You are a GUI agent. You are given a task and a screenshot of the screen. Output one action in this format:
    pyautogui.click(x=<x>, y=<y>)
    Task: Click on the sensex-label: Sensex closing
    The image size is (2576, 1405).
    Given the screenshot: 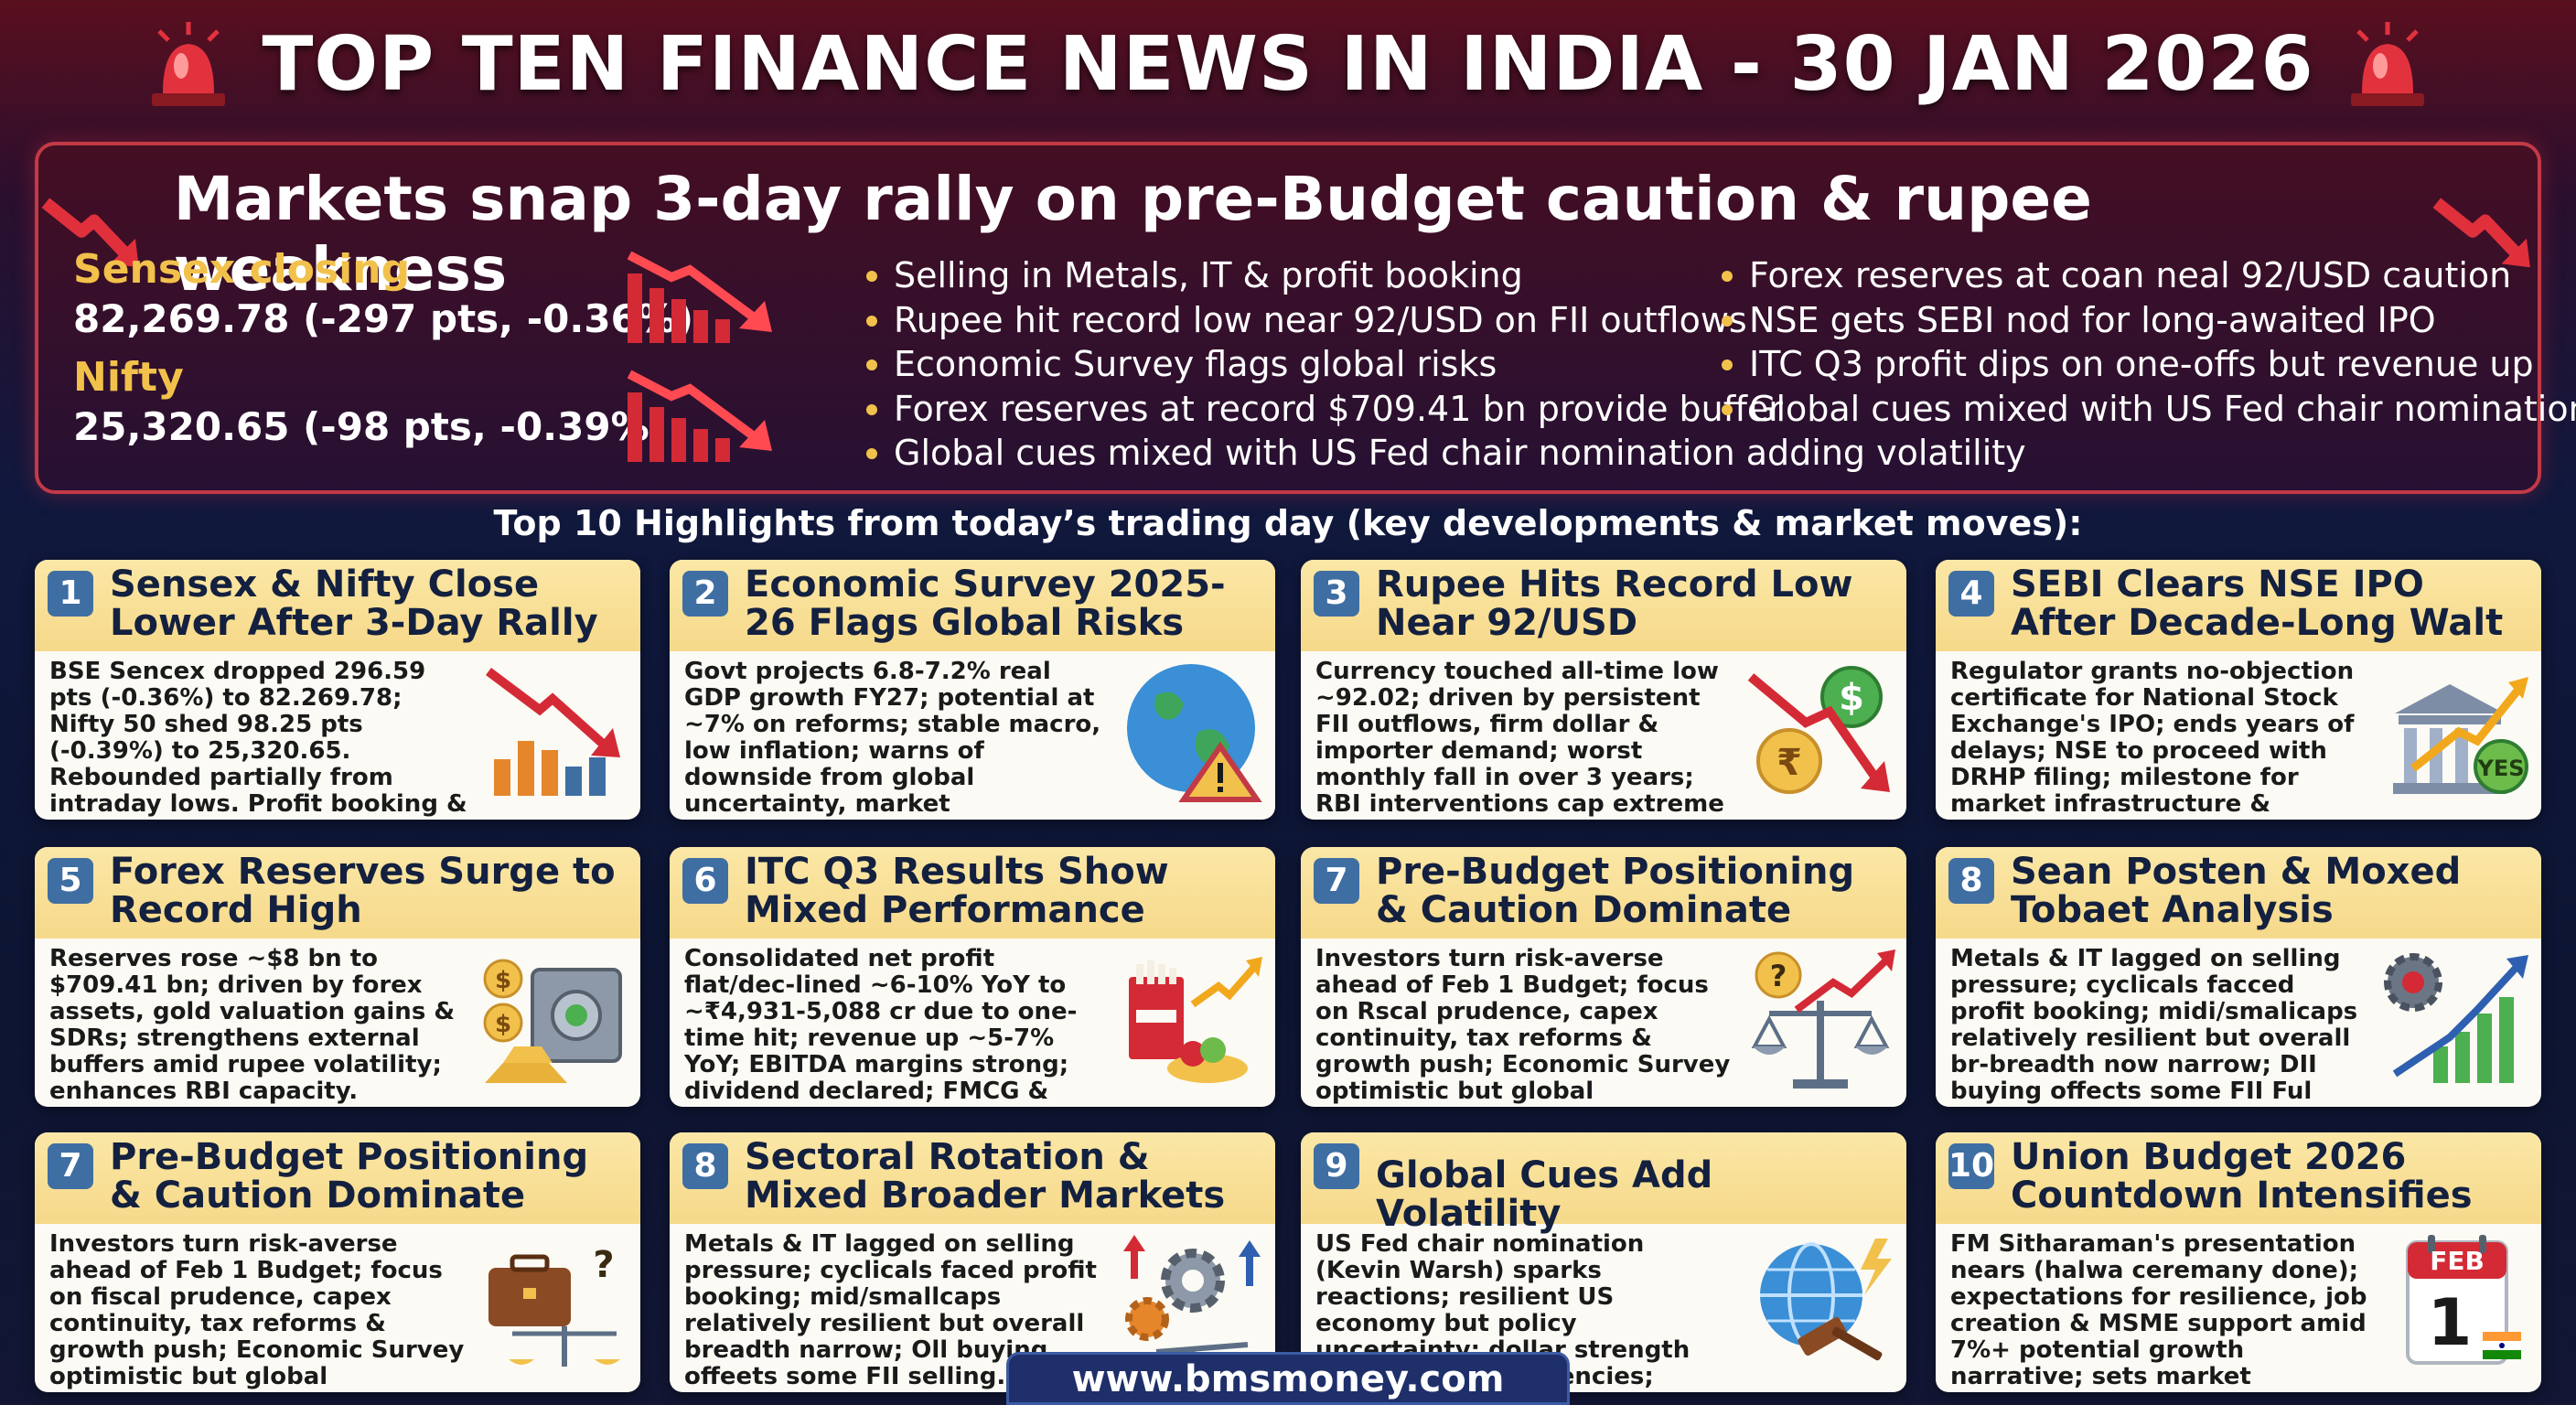 What is the action you would take?
    pyautogui.click(x=242, y=269)
    